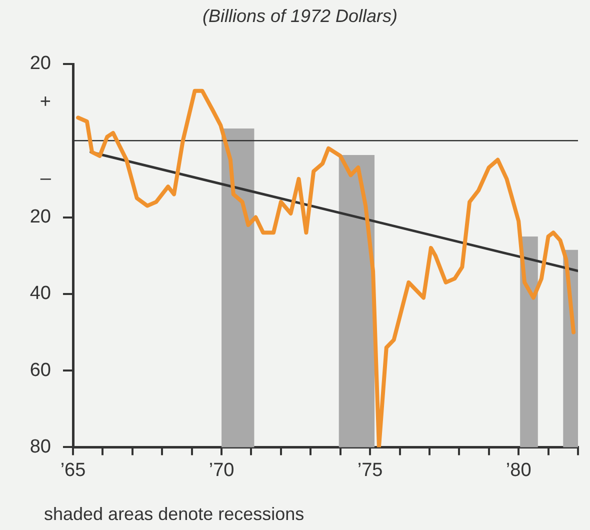 Image resolution: width=590 pixels, height=530 pixels. What do you see at coordinates (40, 447) in the screenshot?
I see `y-tick-label: 80` at bounding box center [40, 447].